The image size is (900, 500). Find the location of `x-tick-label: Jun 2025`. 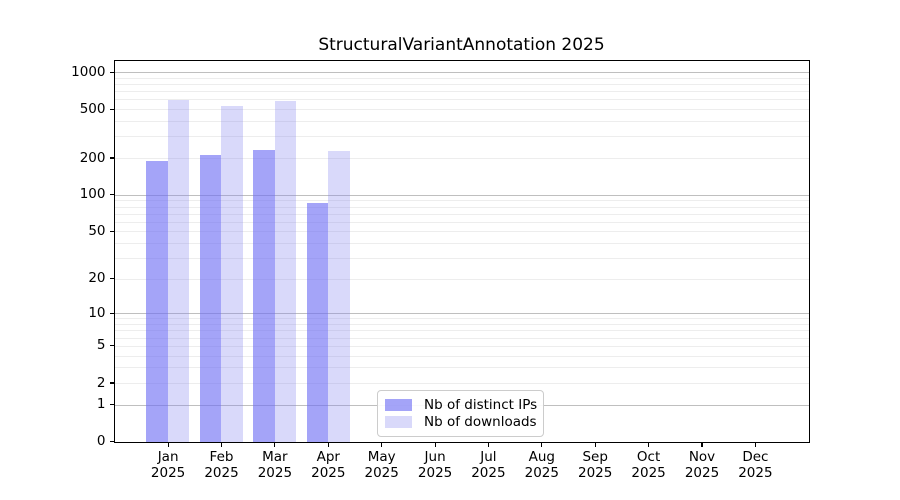

x-tick-label: Jun 2025 is located at coordinates (435, 465).